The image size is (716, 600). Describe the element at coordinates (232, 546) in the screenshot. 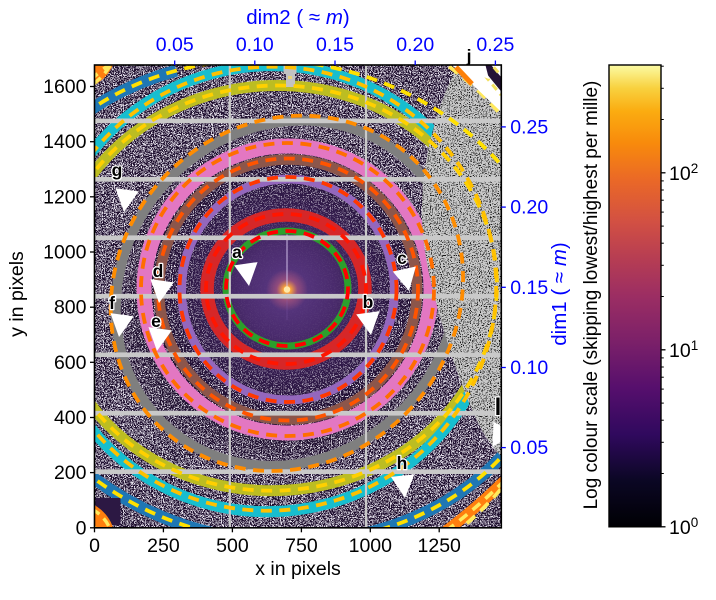

I see `svg-text: 500` at that location.